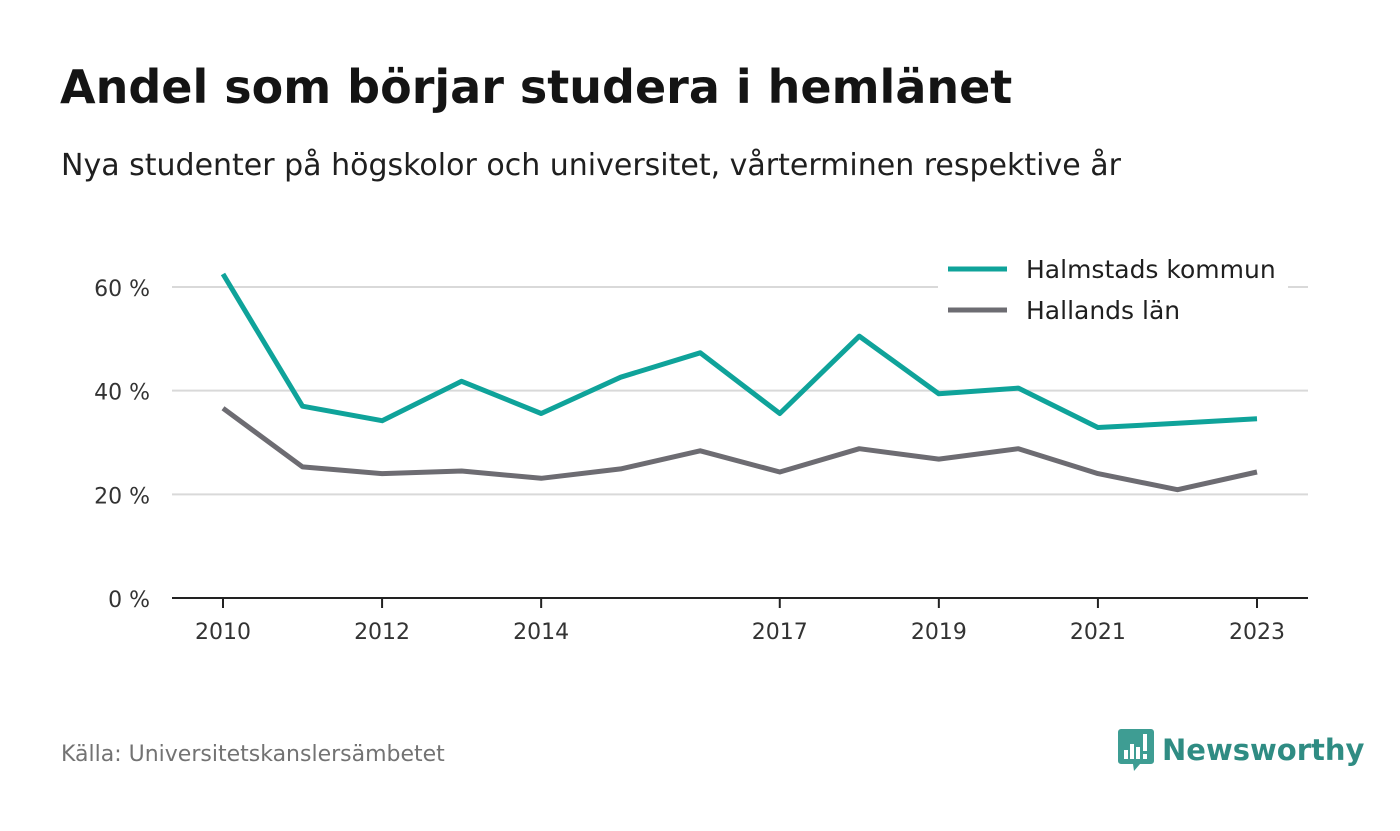 The width and height of the screenshot is (1400, 831). I want to click on legend-label: Halmstads kommun, so click(1151, 269).